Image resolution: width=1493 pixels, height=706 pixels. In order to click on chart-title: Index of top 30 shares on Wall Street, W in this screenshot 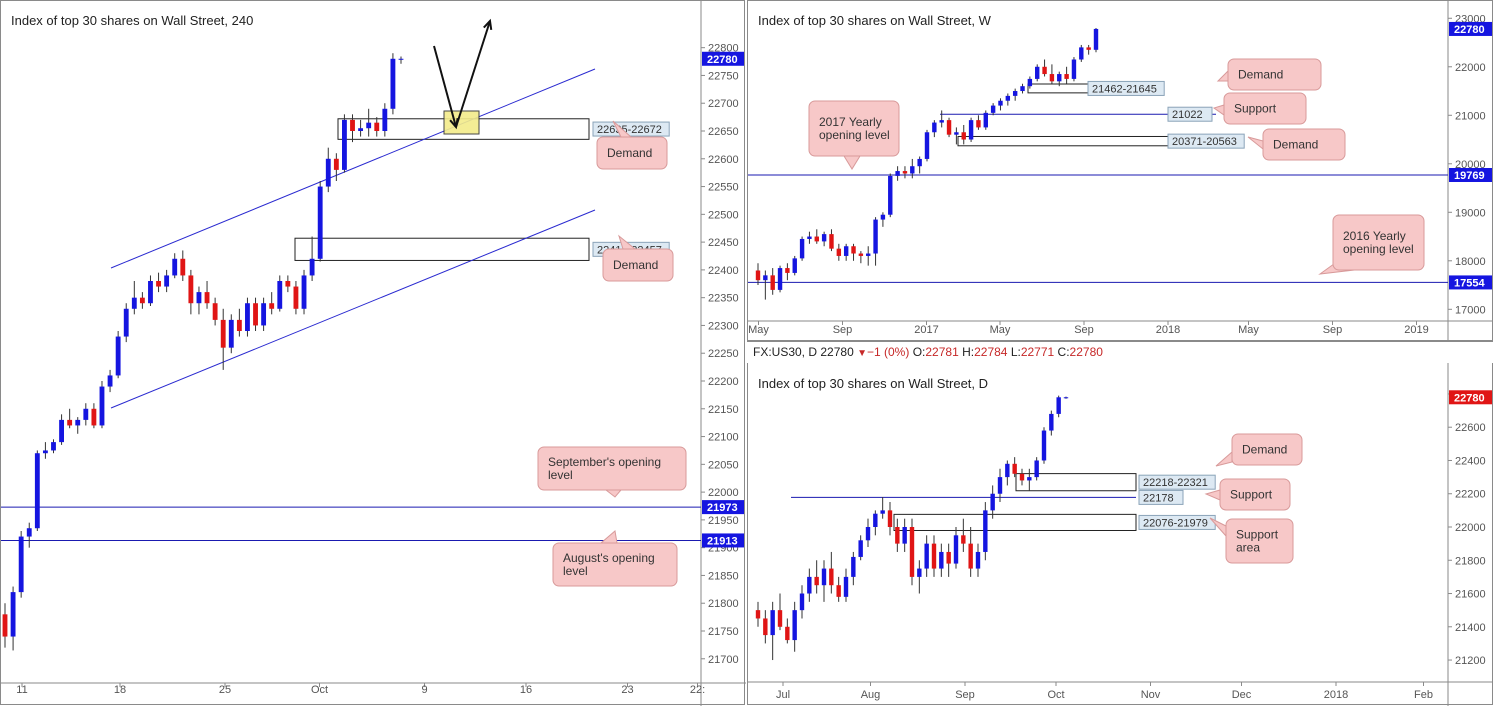, I will do `click(875, 20)`.